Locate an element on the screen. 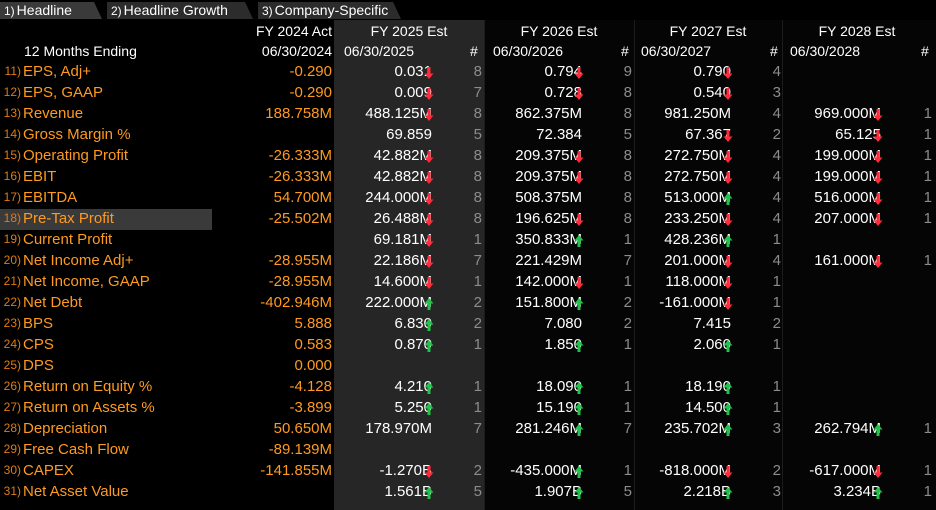 The width and height of the screenshot is (936, 510). tab-company-specific: 3) Company-Specific is located at coordinates (325, 10).